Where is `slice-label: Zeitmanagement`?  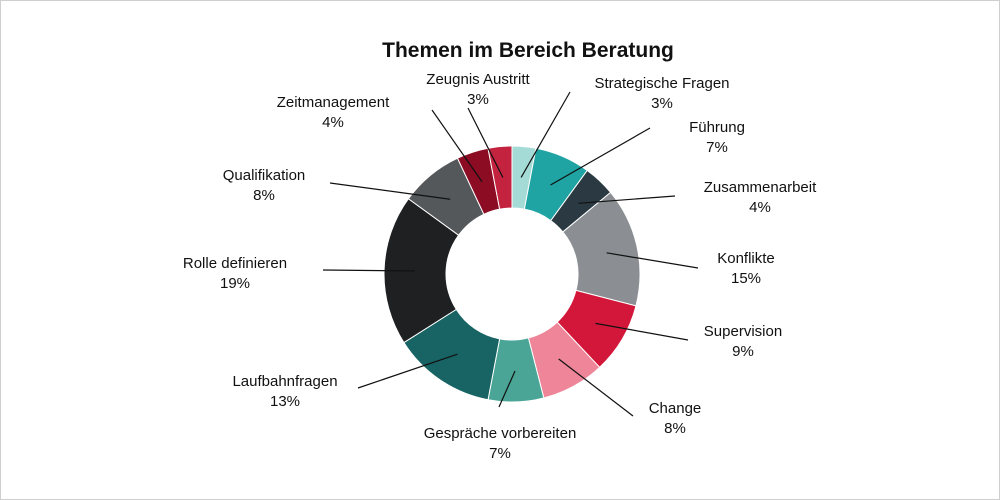 slice-label: Zeitmanagement is located at coordinates (333, 102).